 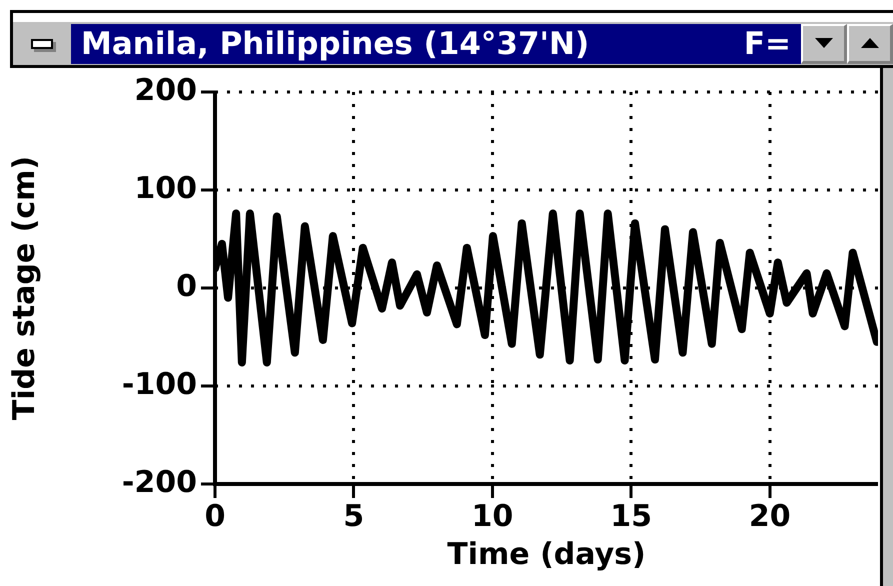 I want to click on x-axis-title: Time (days), so click(x=546, y=554).